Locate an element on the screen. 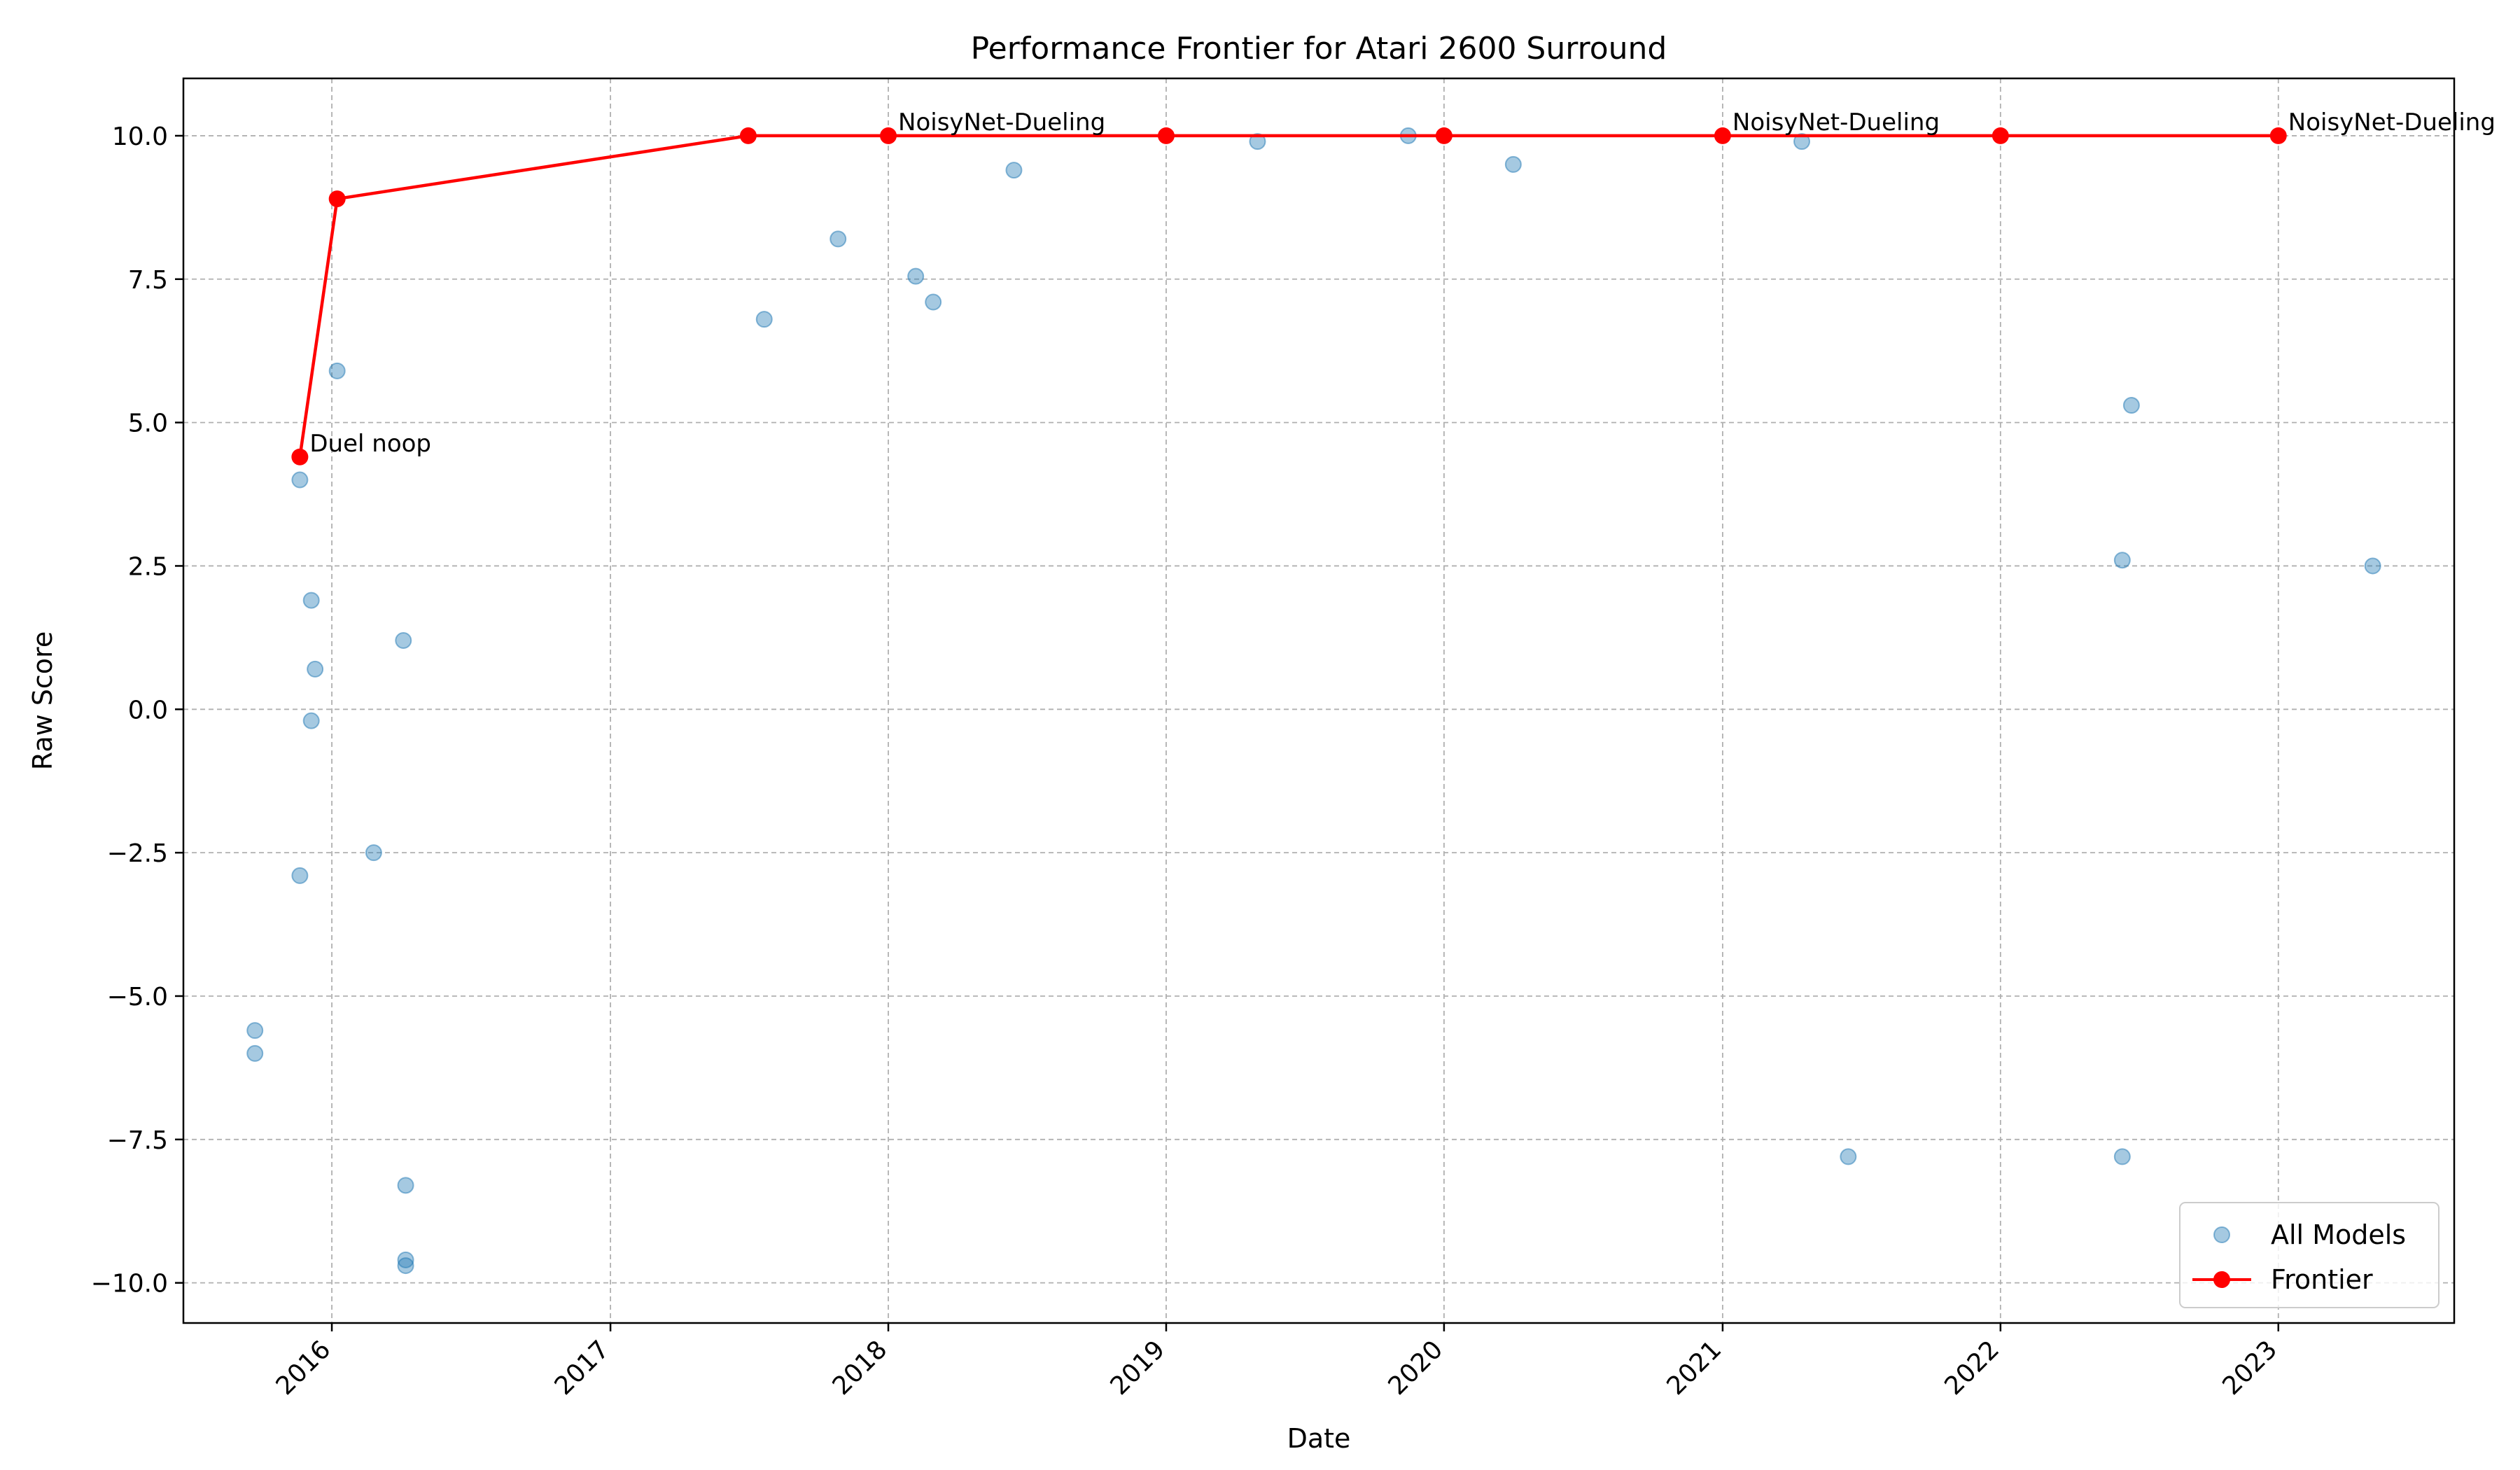 This screenshot has width=2520, height=1470. y-axis-label: Raw Score is located at coordinates (42, 700).